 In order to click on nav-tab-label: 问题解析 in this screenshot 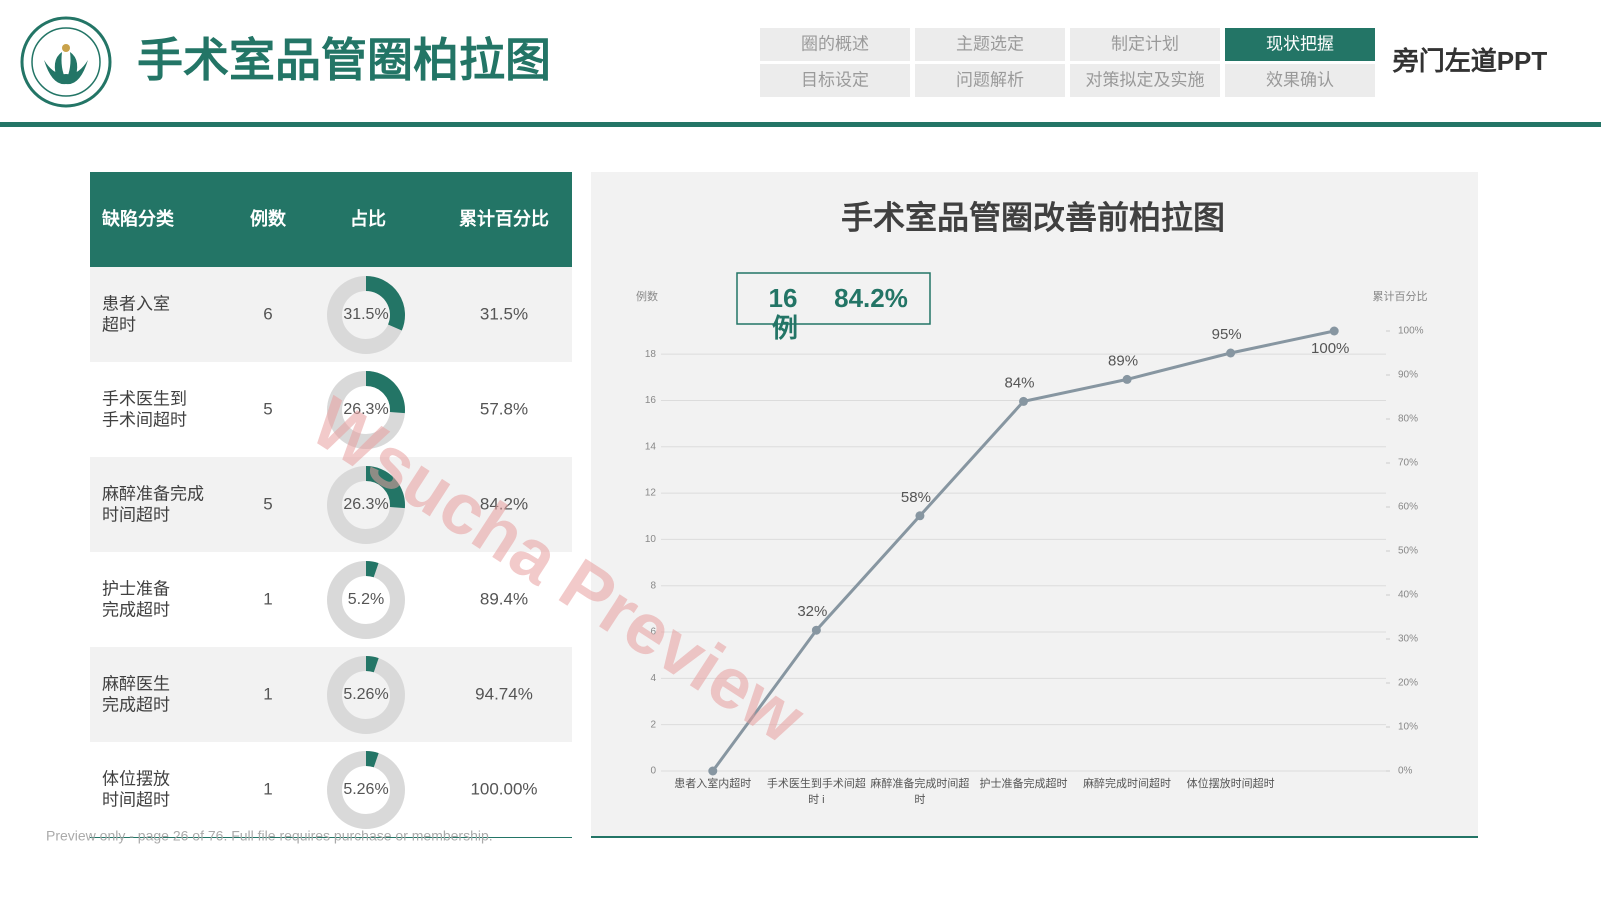, I will do `click(990, 79)`.